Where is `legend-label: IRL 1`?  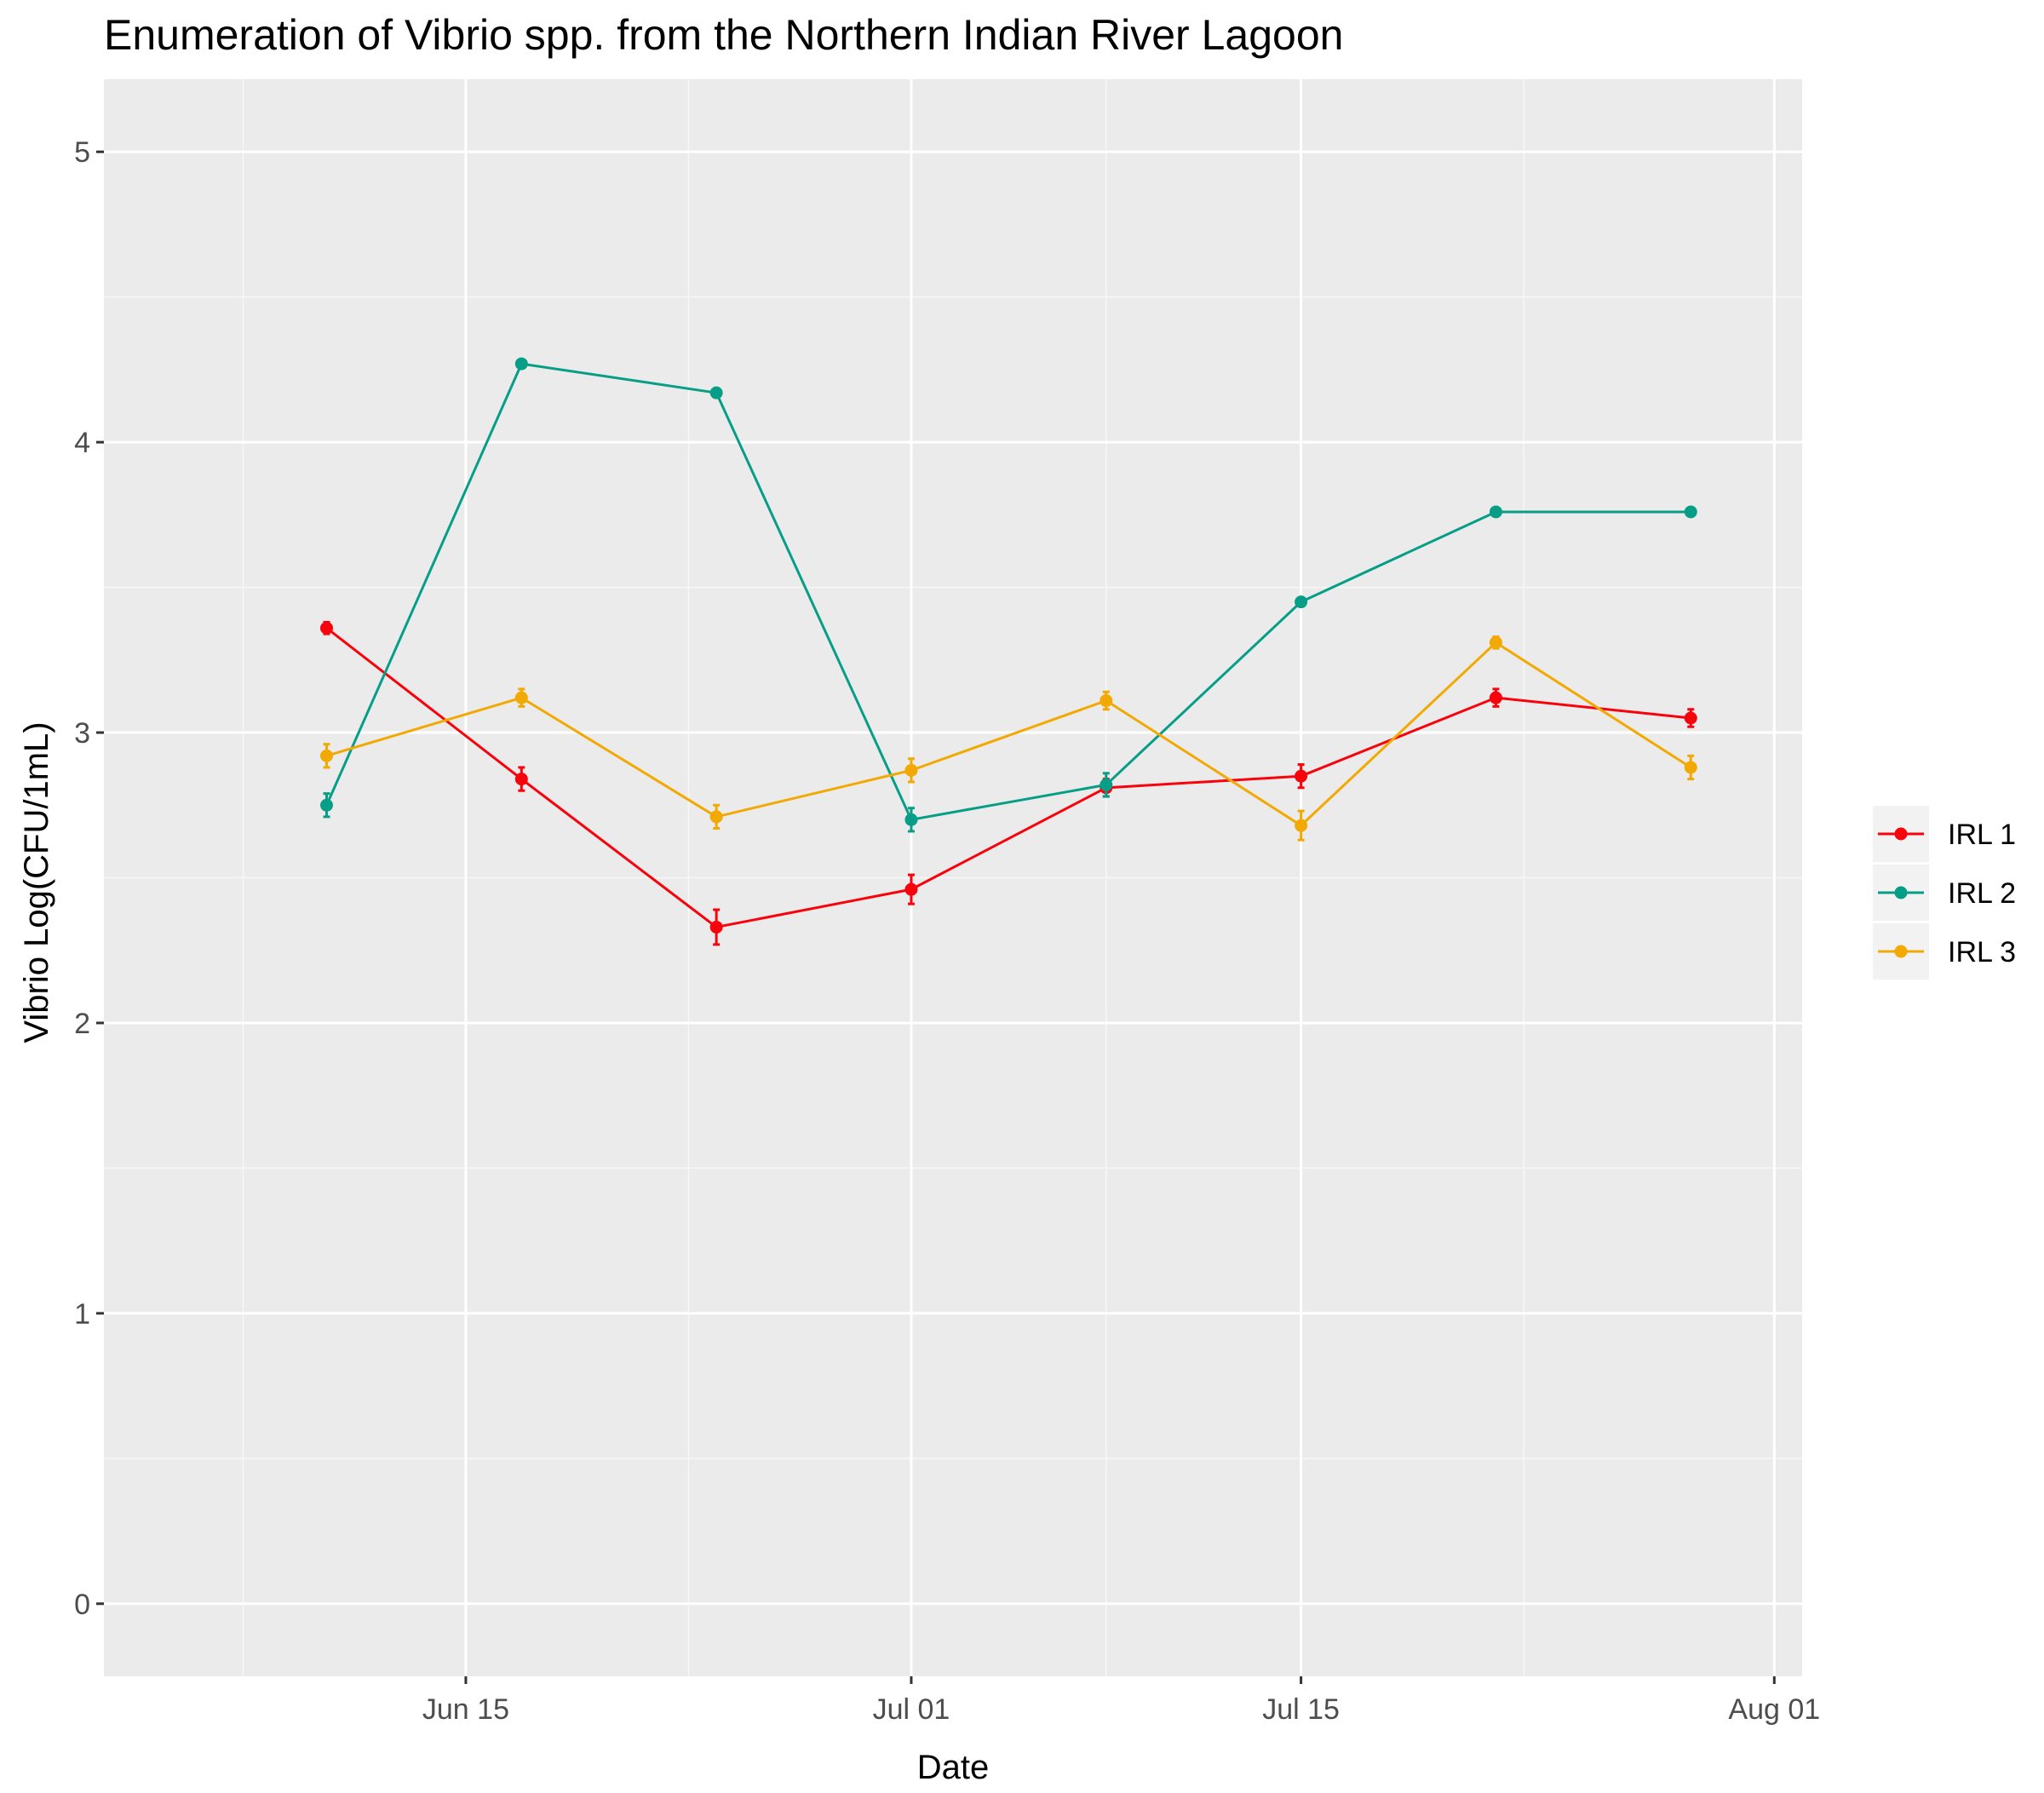 legend-label: IRL 1 is located at coordinates (1982, 835).